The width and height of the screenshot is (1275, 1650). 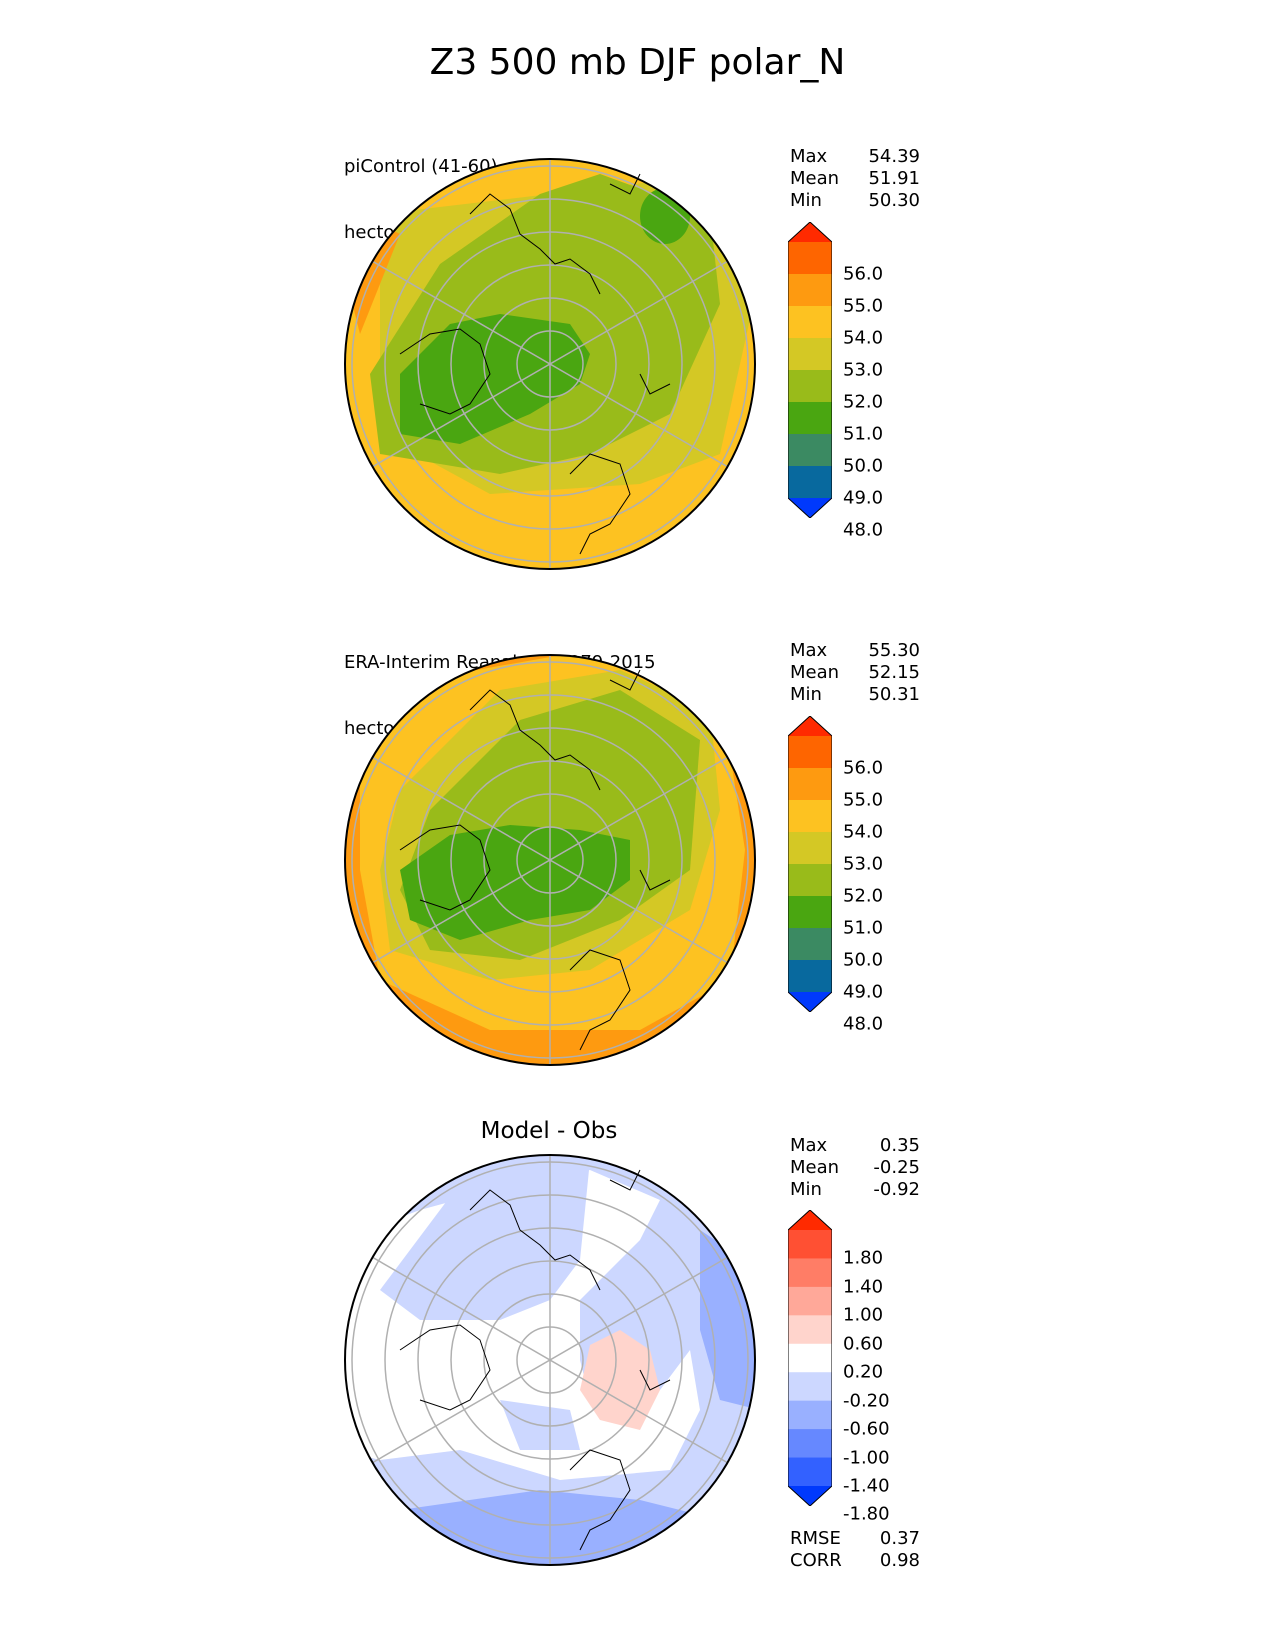 What do you see at coordinates (863, 1315) in the screenshot?
I see `colorbar-tick-label: 1.00` at bounding box center [863, 1315].